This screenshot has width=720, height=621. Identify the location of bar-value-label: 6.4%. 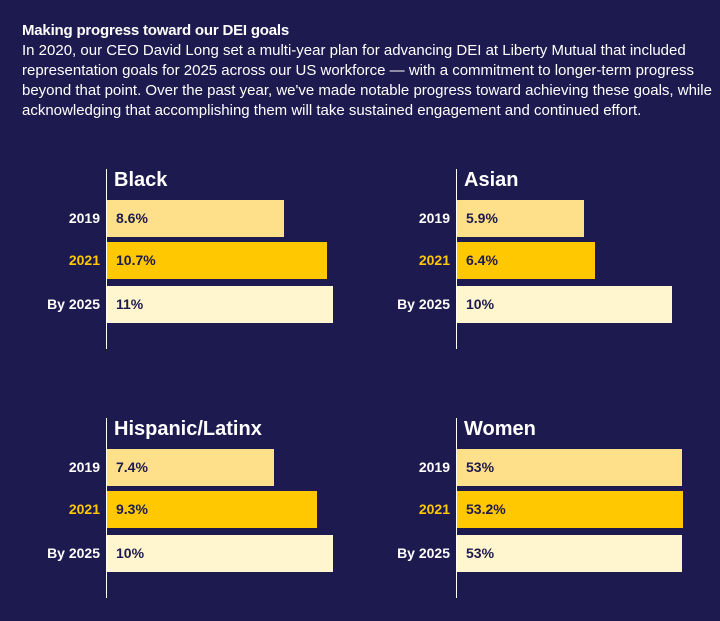
(482, 260).